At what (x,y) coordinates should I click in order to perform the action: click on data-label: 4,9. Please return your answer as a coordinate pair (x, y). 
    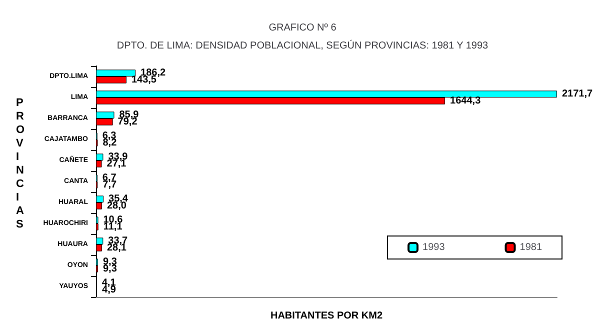
    Looking at the image, I should click on (109, 290).